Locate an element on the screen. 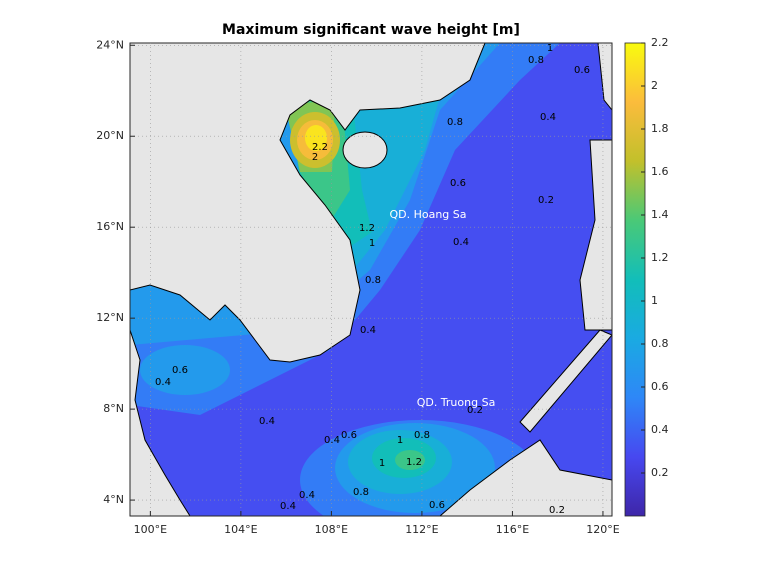 Image resolution: width=778 pixels, height=583 pixels. colorbar-tick-label: 1.2 is located at coordinates (660, 257).